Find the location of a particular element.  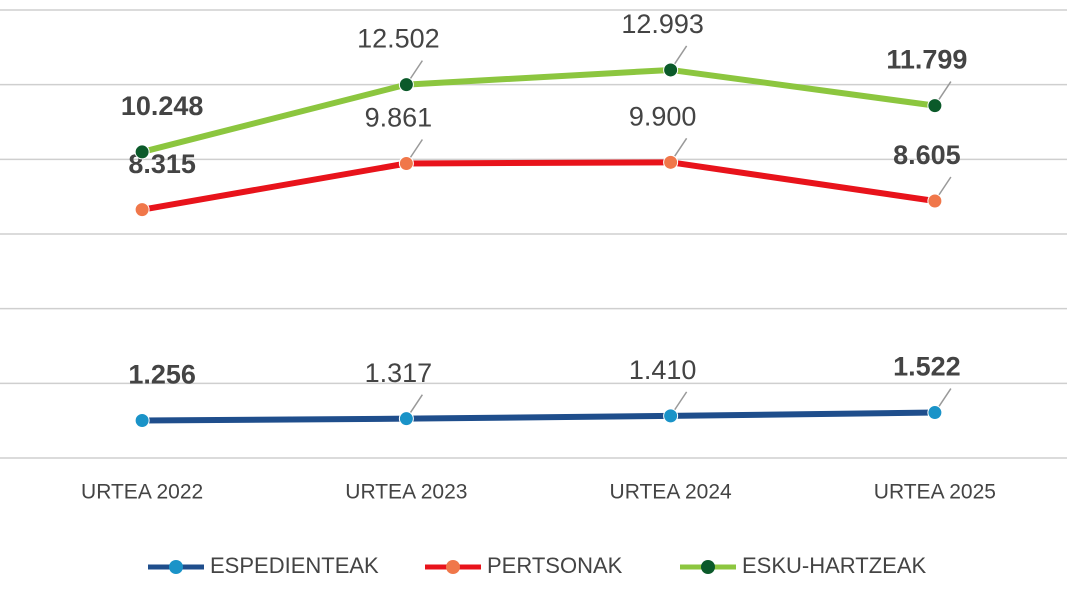

legend-label: PERTSONAK is located at coordinates (555, 565).